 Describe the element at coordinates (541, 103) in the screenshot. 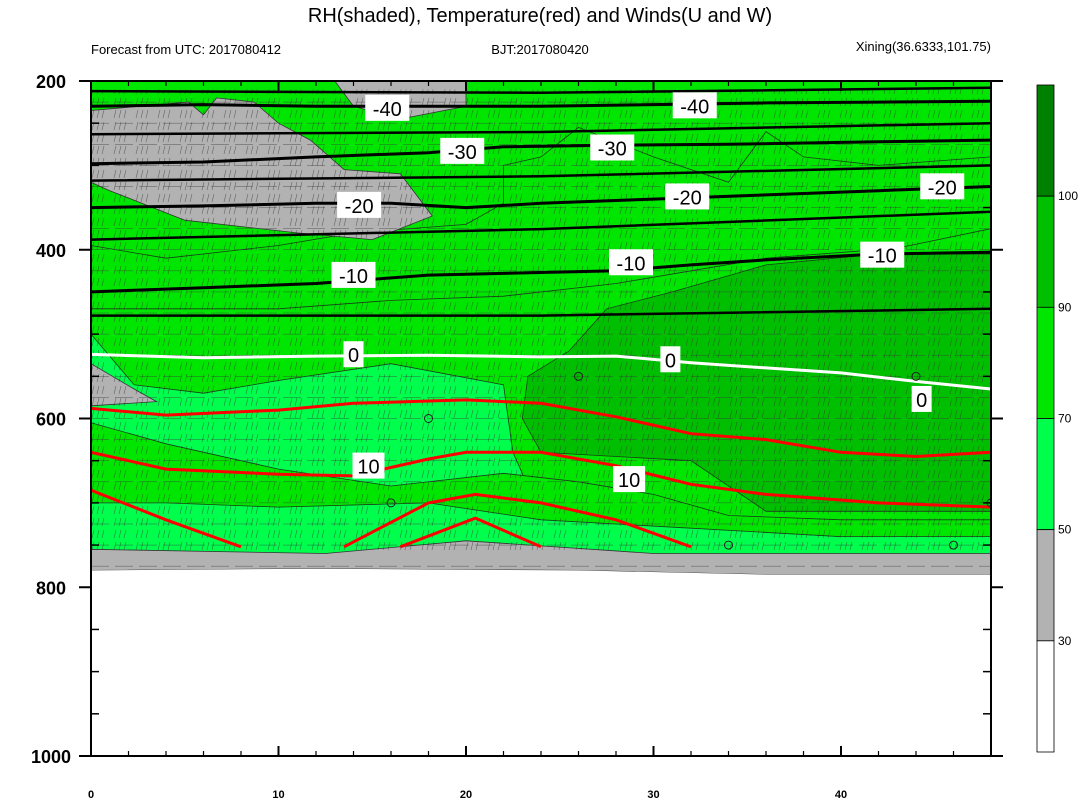

I see `temp-contour--40` at that location.